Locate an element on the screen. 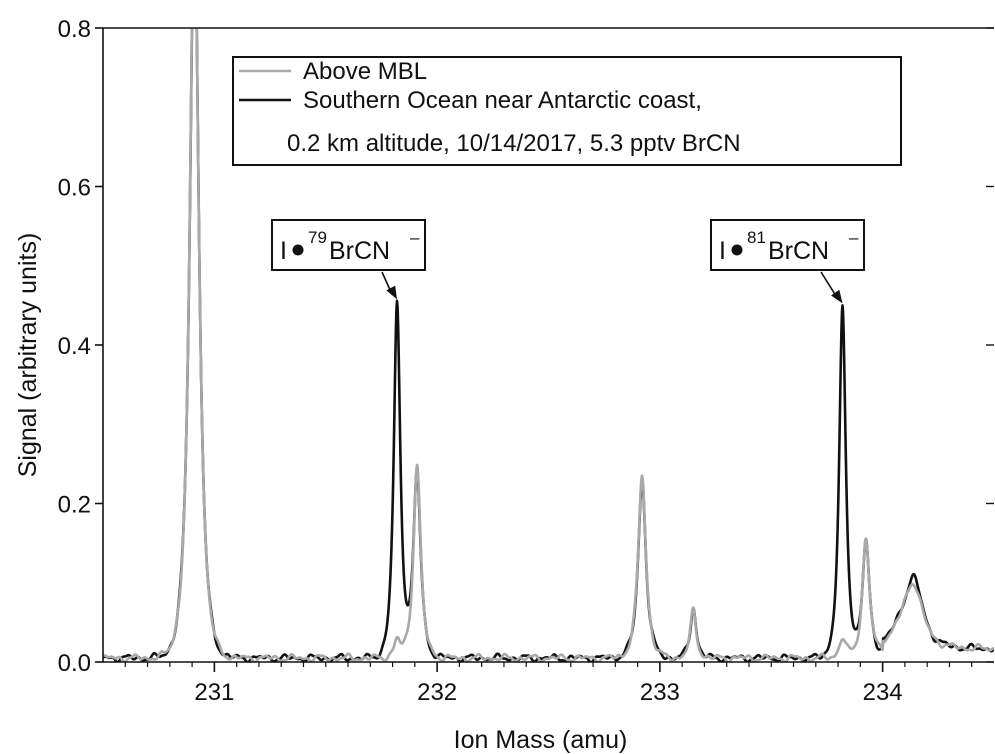 The height and width of the screenshot is (754, 995). y-tick-label: 0.6 is located at coordinates (74, 188).